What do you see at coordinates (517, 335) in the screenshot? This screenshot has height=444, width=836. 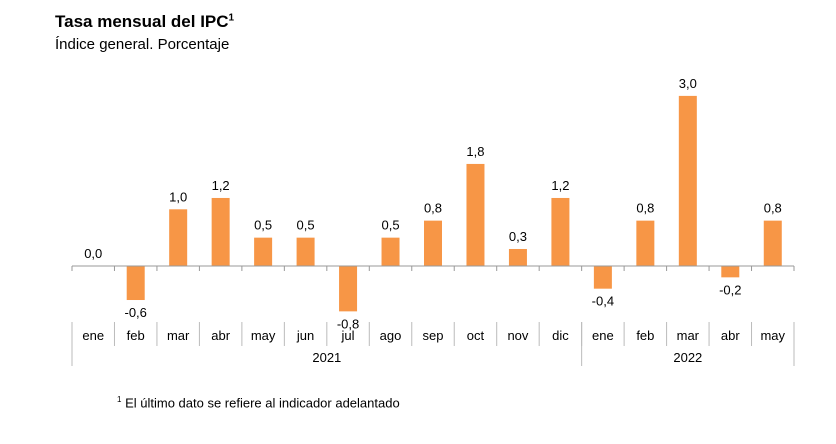 I see `month-label: nov` at bounding box center [517, 335].